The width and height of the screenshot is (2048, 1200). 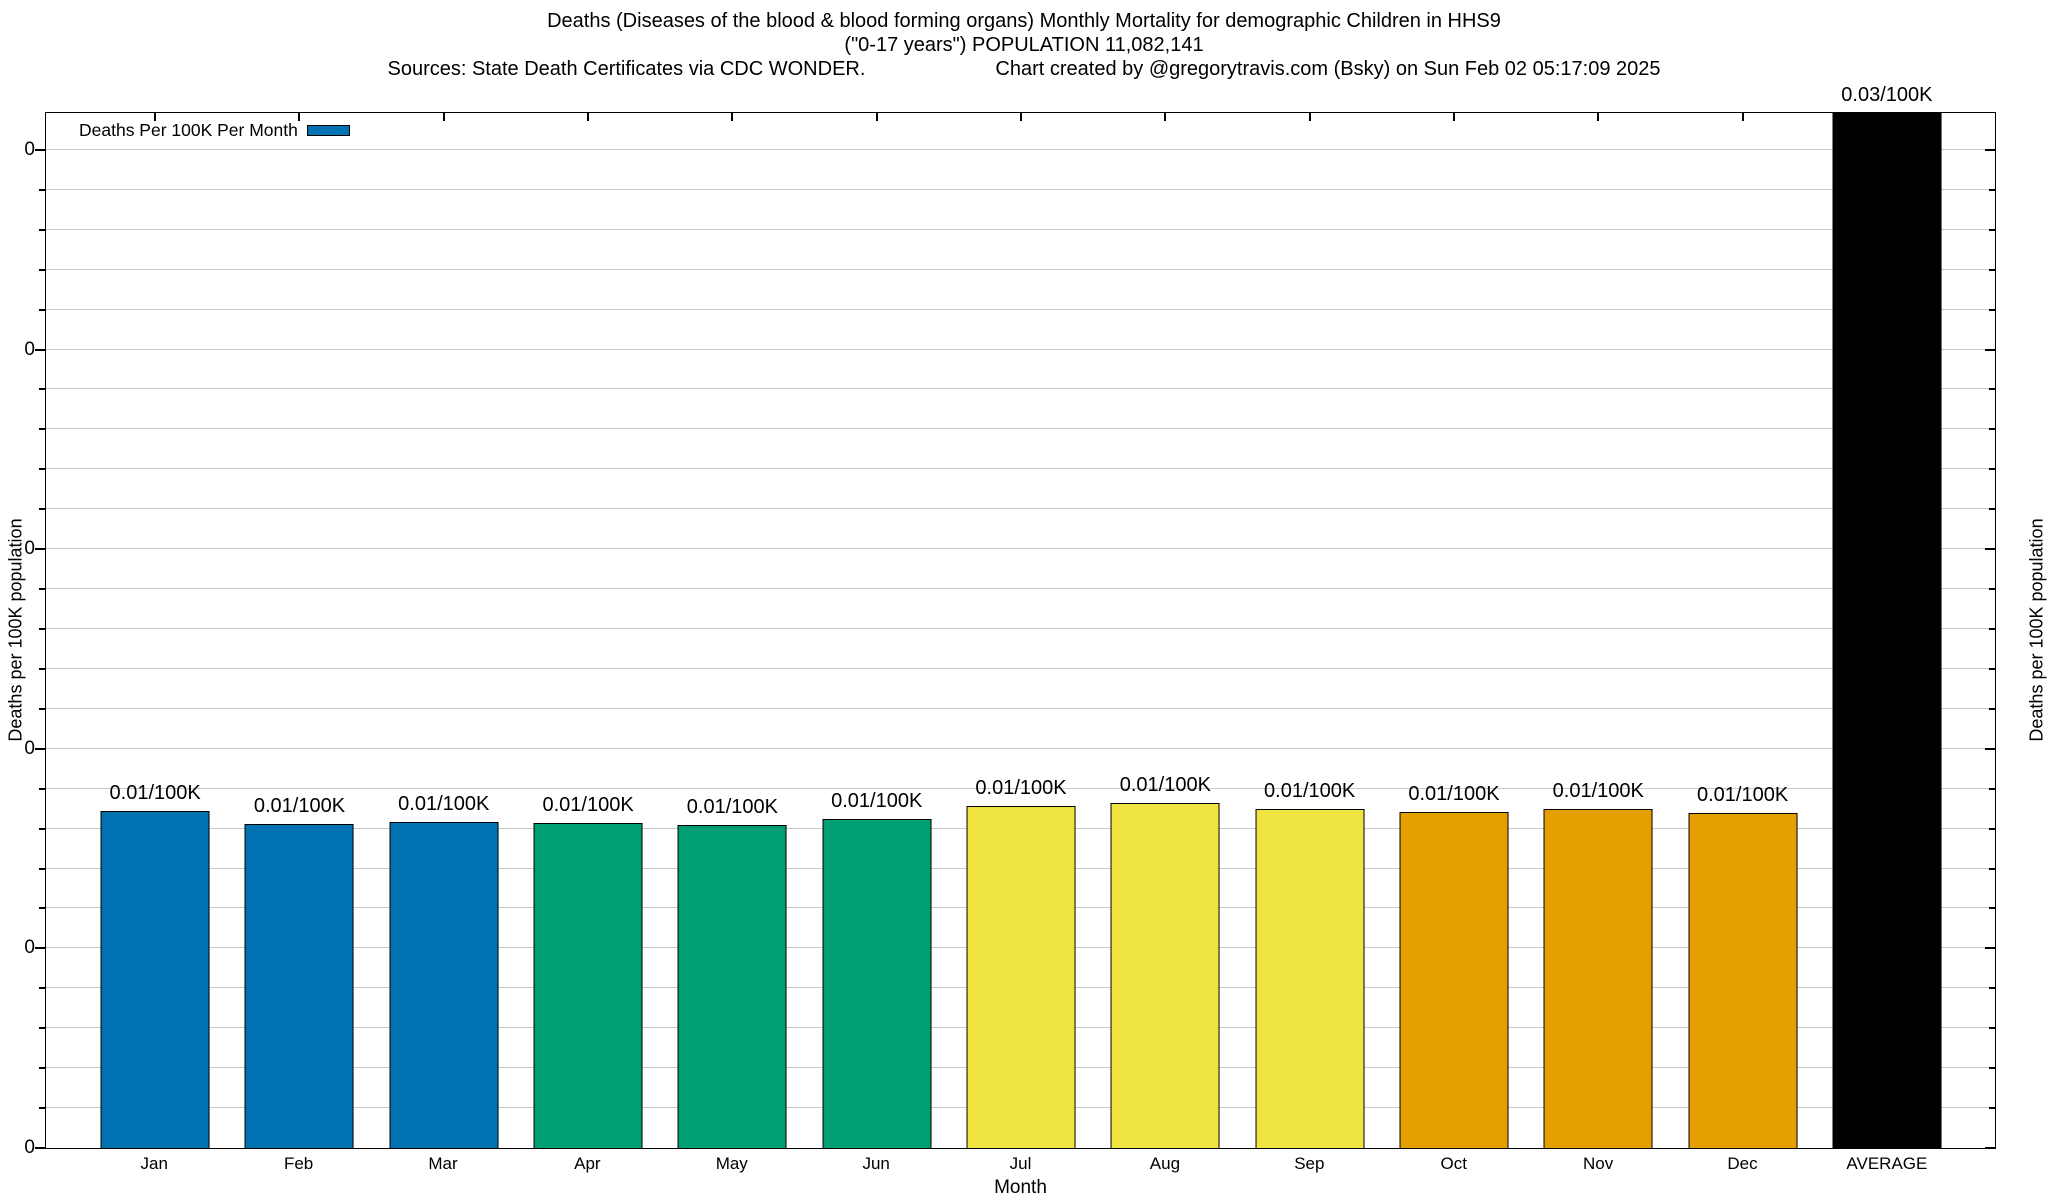 I want to click on y-axis-title-left: Deaths per 100K population, so click(x=15, y=630).